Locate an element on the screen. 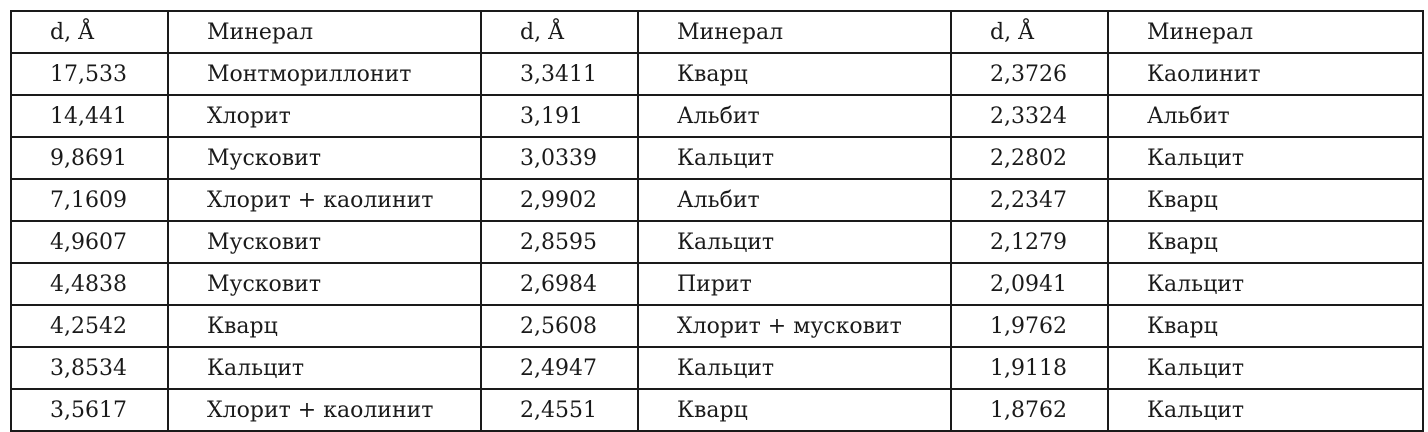  cell-d-1: 4,4838 is located at coordinates (89, 284).